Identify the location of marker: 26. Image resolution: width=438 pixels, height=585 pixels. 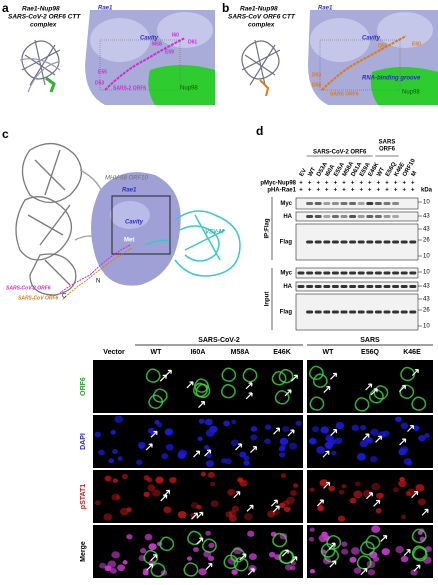
(426, 311).